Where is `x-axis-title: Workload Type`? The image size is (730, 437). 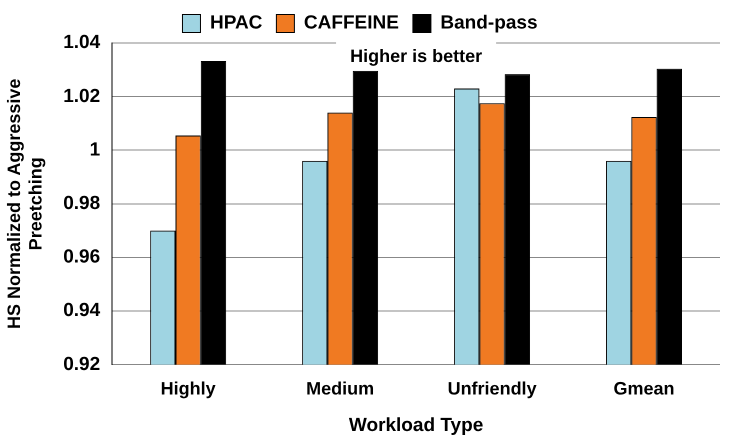
x-axis-title: Workload Type is located at coordinates (416, 425).